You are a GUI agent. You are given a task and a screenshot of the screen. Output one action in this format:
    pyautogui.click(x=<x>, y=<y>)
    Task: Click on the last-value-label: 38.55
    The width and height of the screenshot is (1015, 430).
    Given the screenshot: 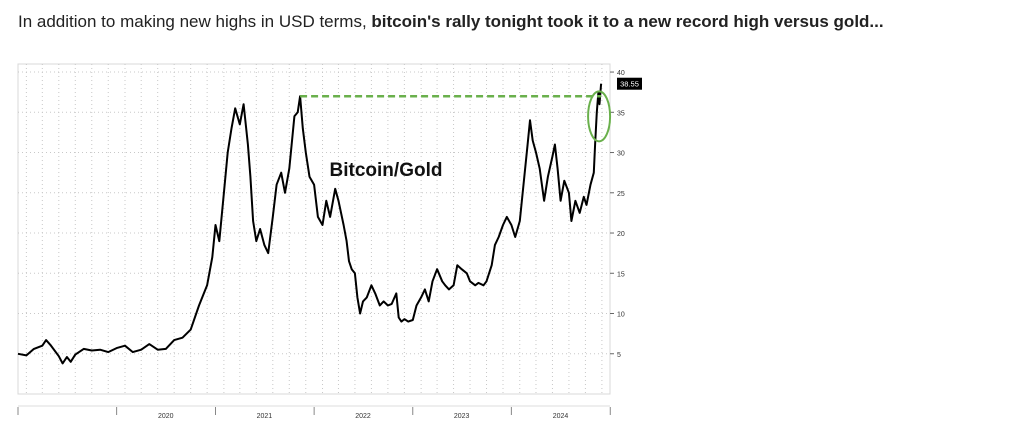 What is the action you would take?
    pyautogui.click(x=629, y=84)
    